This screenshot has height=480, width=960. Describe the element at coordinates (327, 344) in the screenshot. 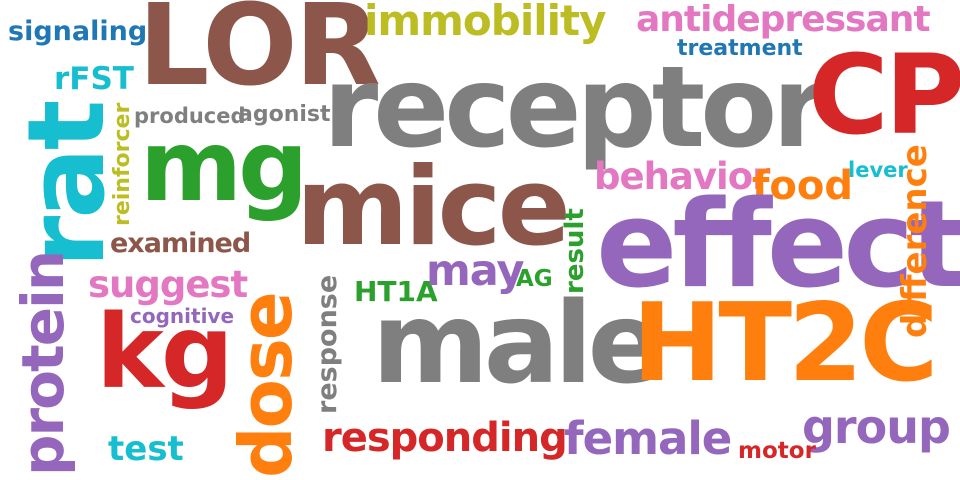

I see `word-response: response` at that location.